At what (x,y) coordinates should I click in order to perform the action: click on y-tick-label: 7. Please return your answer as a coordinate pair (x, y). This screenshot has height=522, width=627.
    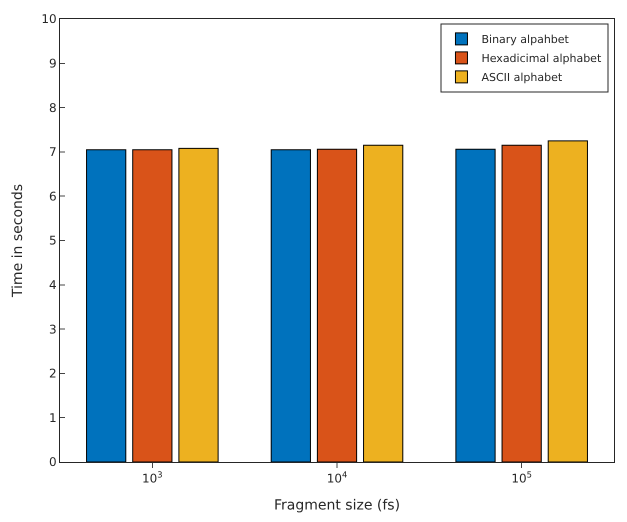
    Looking at the image, I should click on (52, 152).